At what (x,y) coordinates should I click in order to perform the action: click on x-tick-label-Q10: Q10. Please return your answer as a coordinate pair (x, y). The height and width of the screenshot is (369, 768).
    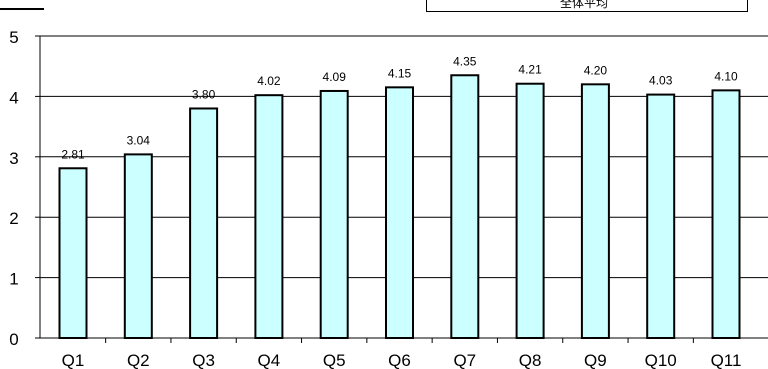
    Looking at the image, I should click on (661, 360).